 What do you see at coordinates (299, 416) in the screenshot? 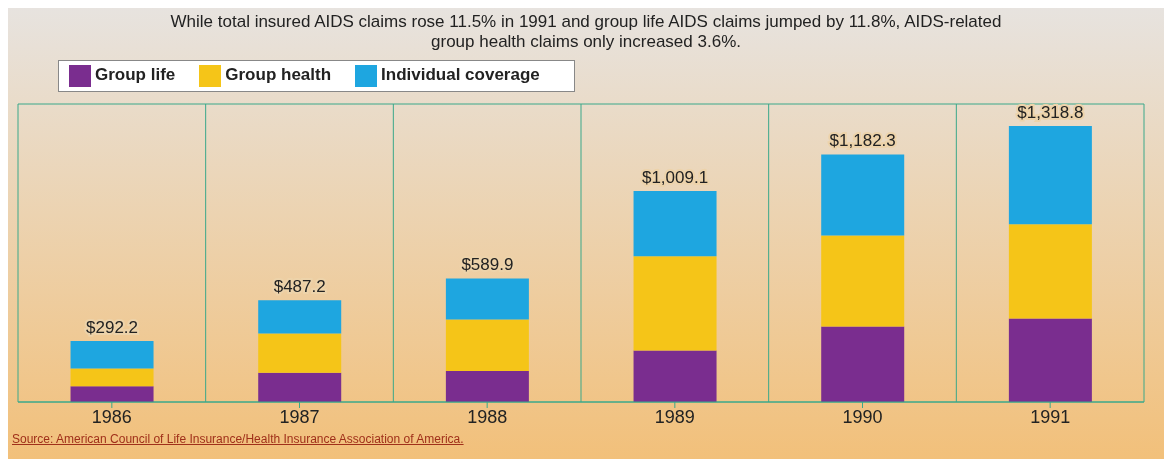
I see `x-tick-label: 1987` at bounding box center [299, 416].